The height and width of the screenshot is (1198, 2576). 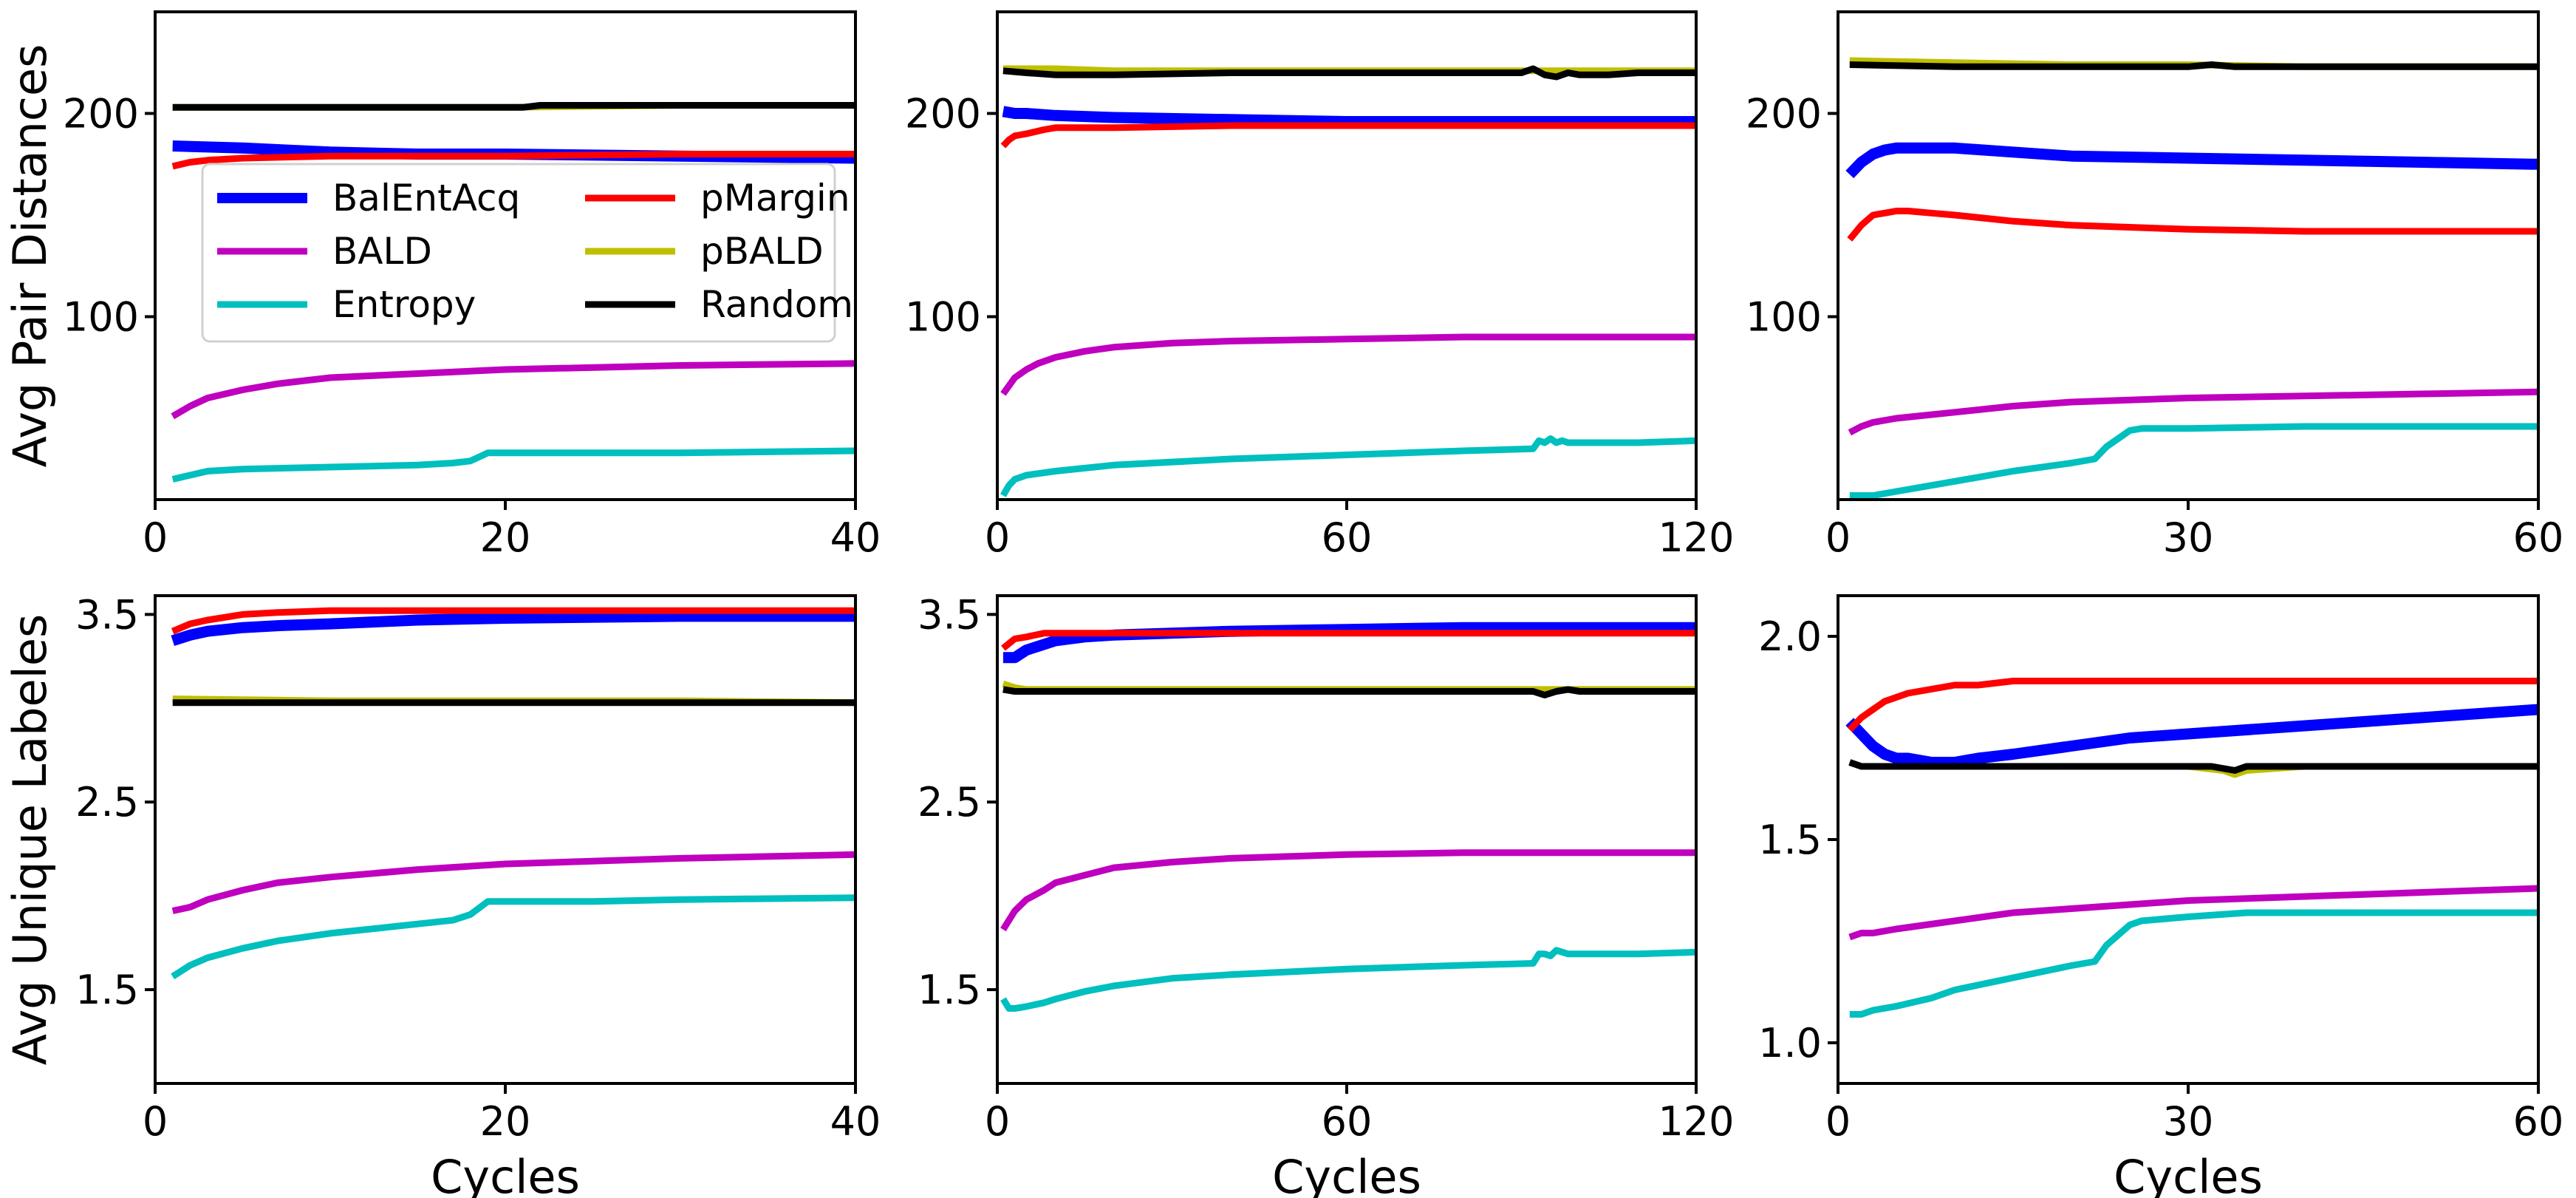 What do you see at coordinates (518, 253) in the screenshot?
I see `legend-box` at bounding box center [518, 253].